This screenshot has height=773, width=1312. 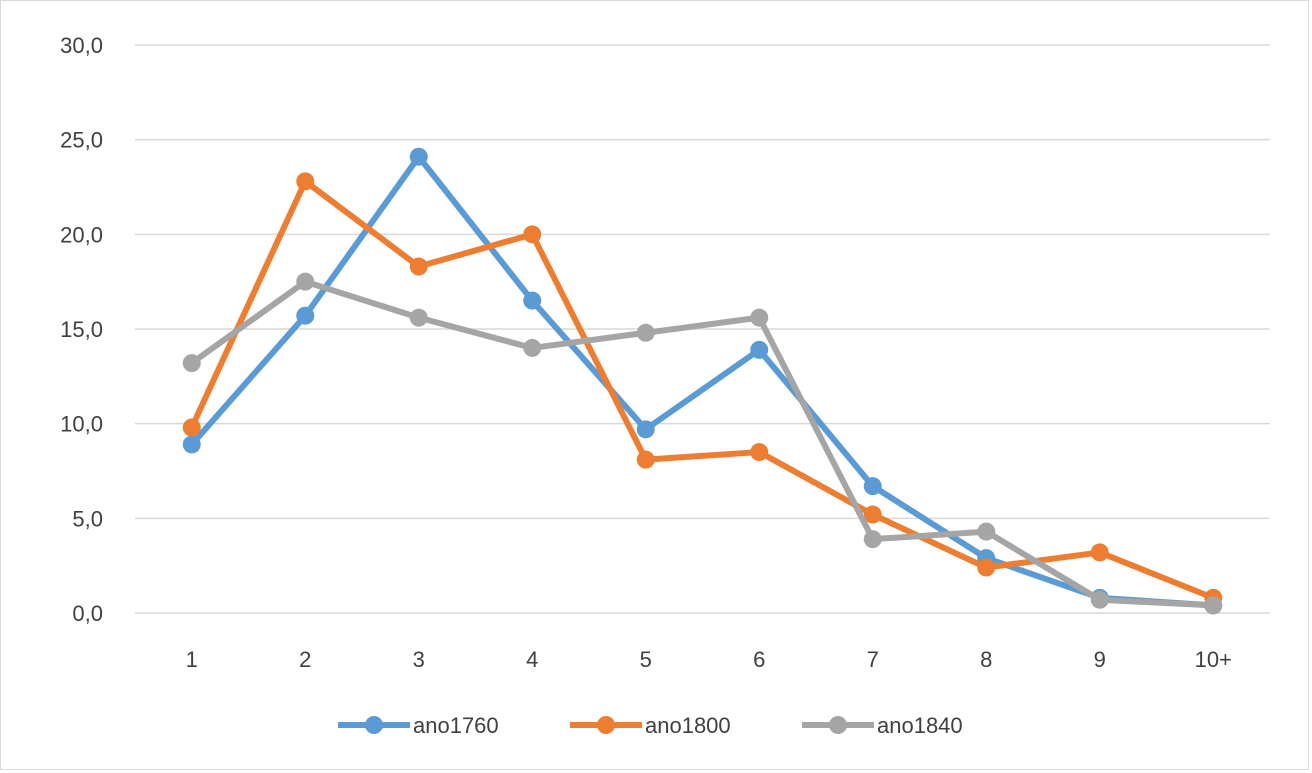 I want to click on x-tick-label: 8, so click(x=986, y=659).